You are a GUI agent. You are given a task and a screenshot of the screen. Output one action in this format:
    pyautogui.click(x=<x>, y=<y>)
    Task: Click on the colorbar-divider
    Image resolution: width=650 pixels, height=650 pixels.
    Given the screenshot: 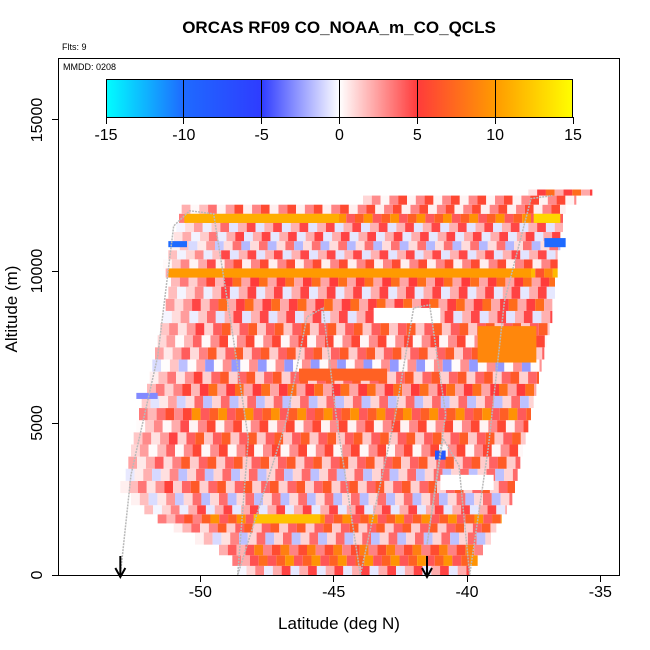 What is the action you would take?
    pyautogui.click(x=495, y=98)
    